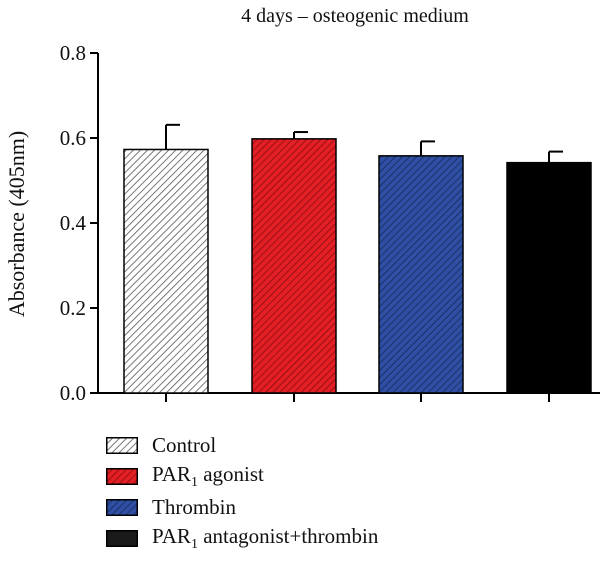 This screenshot has height=563, width=600. What do you see at coordinates (194, 483) in the screenshot?
I see `legend-label-par1-agonist-sub: 1` at bounding box center [194, 483].